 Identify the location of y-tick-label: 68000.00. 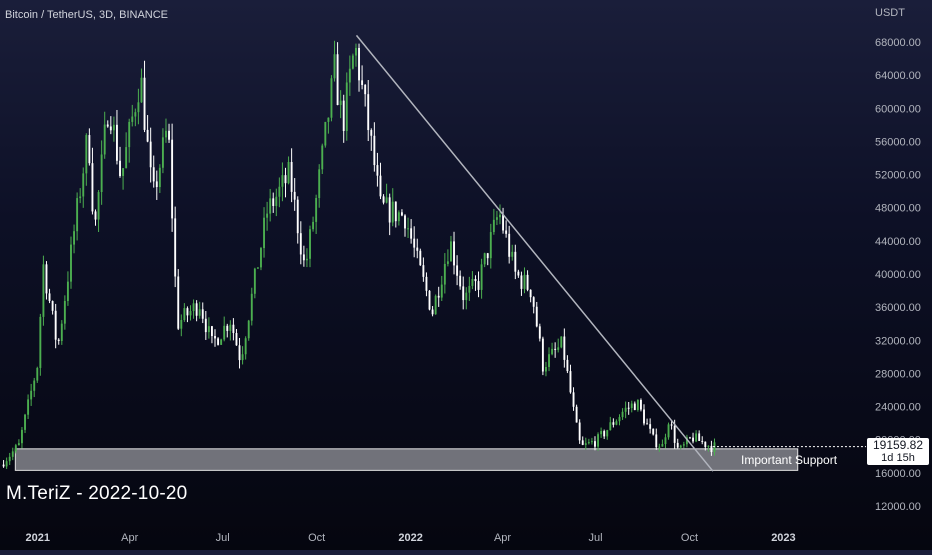
(898, 43).